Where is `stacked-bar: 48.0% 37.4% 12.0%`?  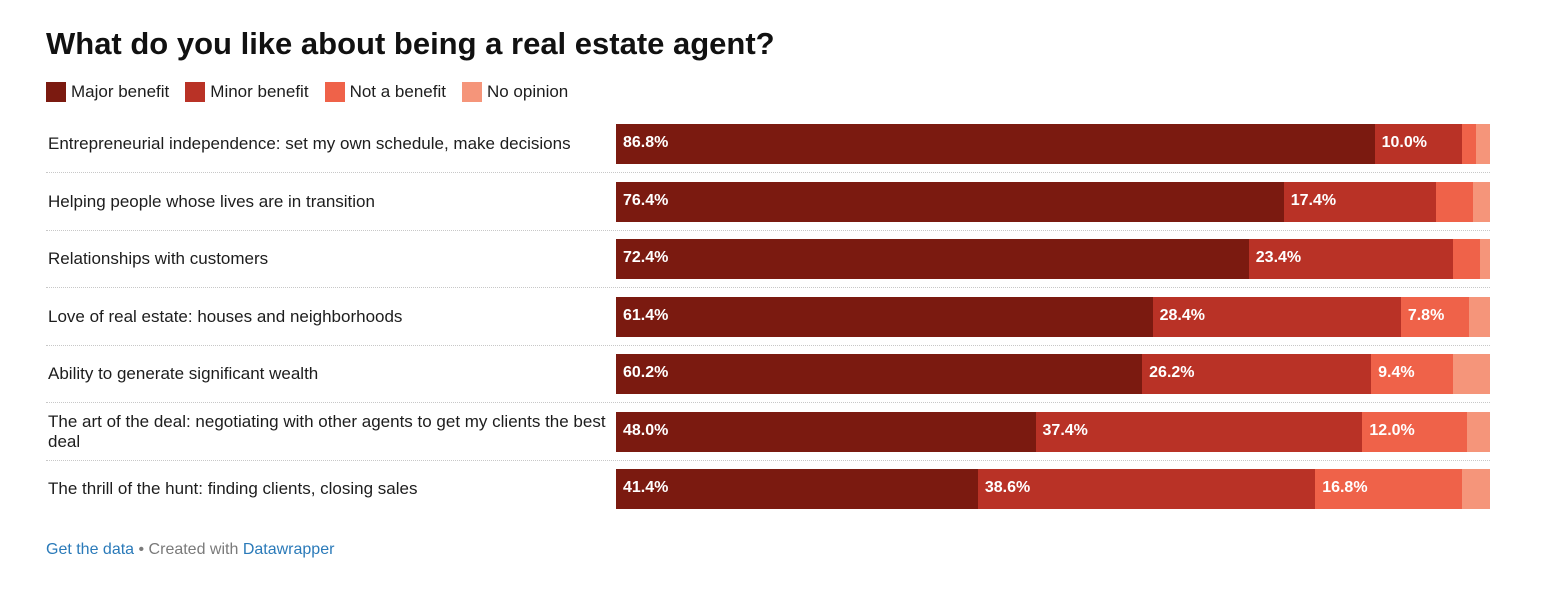 stacked-bar: 48.0% 37.4% 12.0% is located at coordinates (1053, 431).